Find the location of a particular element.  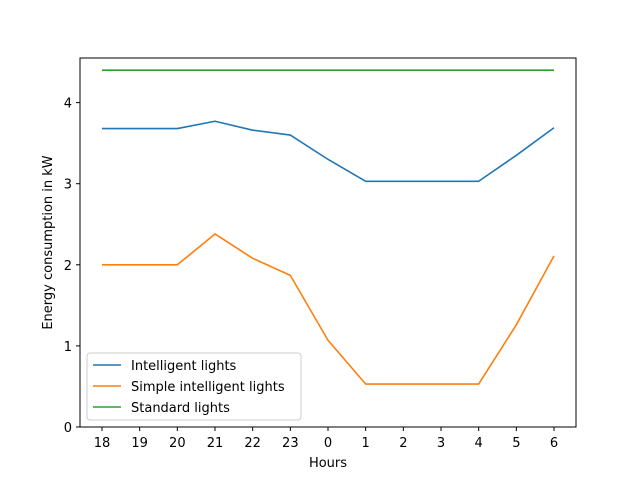

x-tick-label: 23 is located at coordinates (290, 443).